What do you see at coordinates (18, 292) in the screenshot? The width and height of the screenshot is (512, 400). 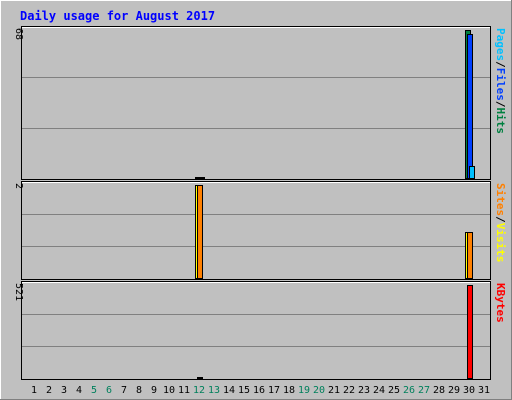 I see `axis-max-label: 521` at bounding box center [18, 292].